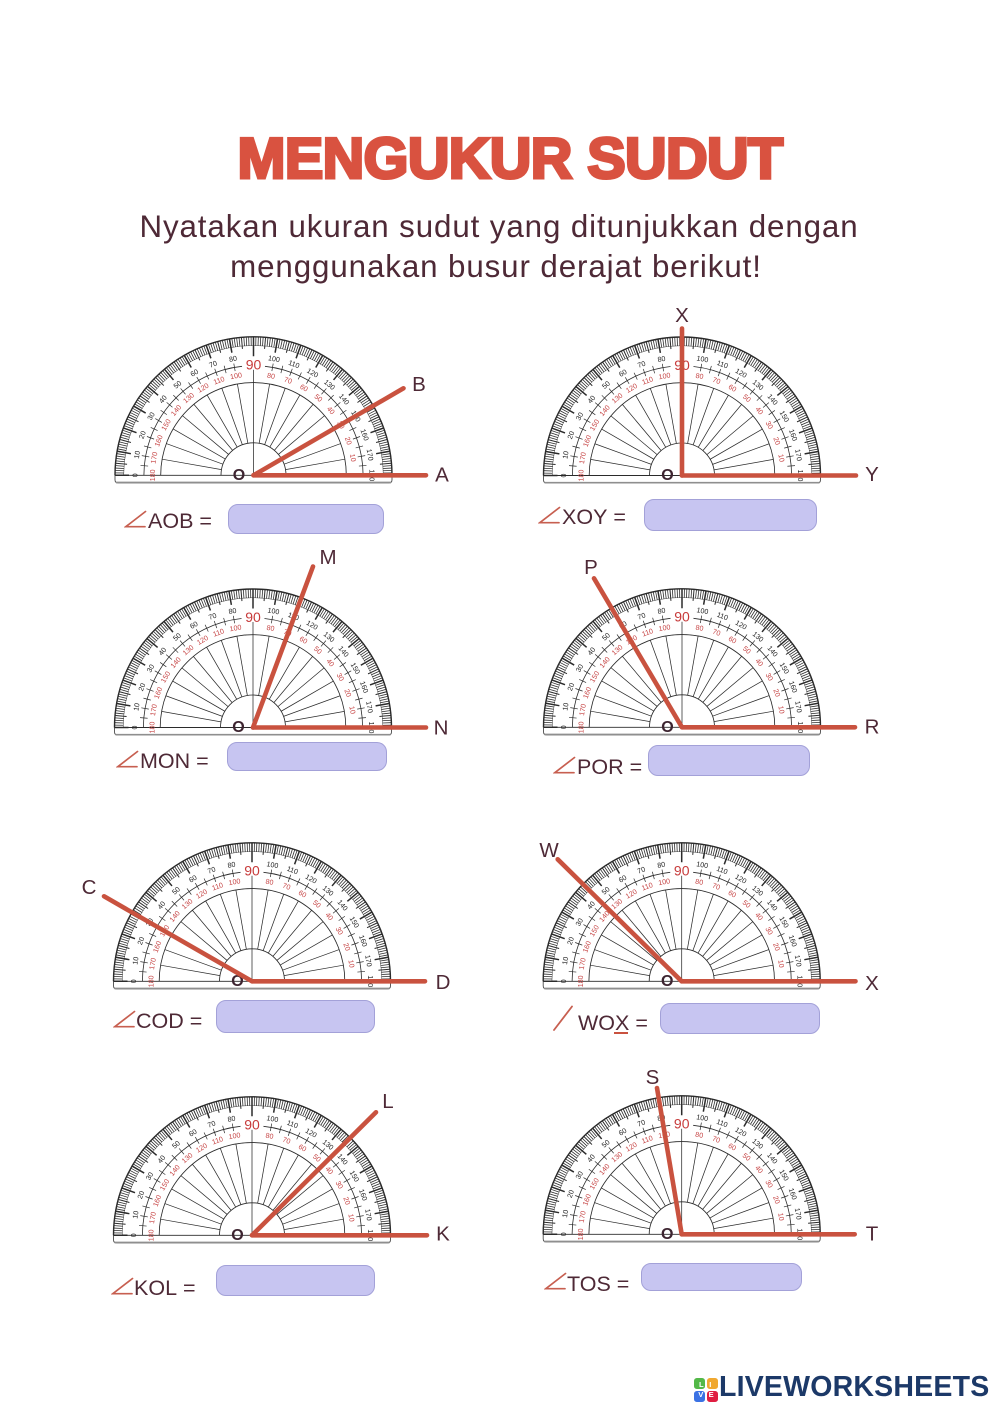 The width and height of the screenshot is (1000, 1414). Describe the element at coordinates (443, 1234) in the screenshot. I see `svg-text: K` at that location.